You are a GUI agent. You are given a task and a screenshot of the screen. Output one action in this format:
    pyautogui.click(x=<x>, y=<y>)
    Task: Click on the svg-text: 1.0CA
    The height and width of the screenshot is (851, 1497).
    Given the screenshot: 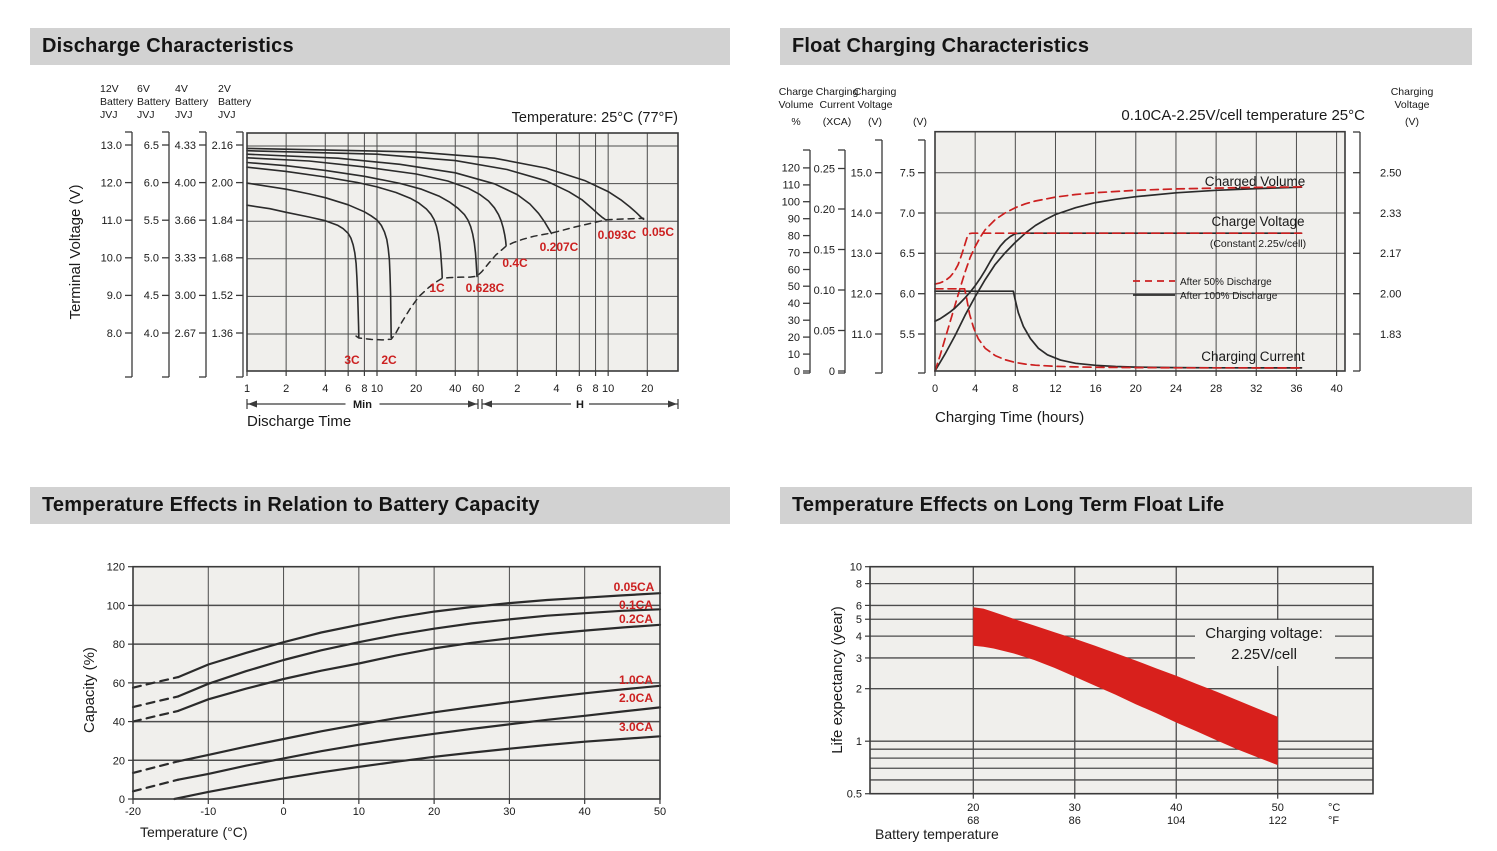 What is the action you would take?
    pyautogui.click(x=636, y=680)
    